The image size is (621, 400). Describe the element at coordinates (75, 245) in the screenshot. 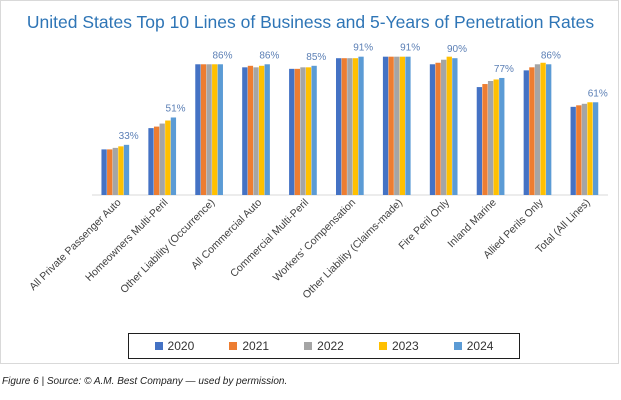

I see `category-label-0: All Private Passenger Auto` at that location.